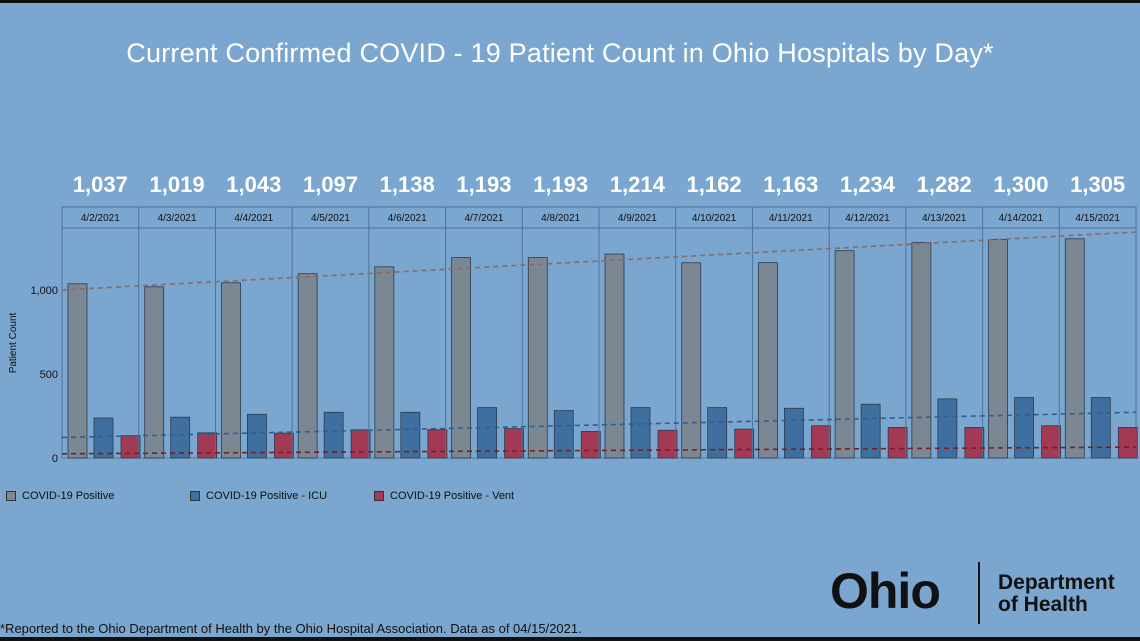  I want to click on logo-department: Department of Health, so click(1056, 594).